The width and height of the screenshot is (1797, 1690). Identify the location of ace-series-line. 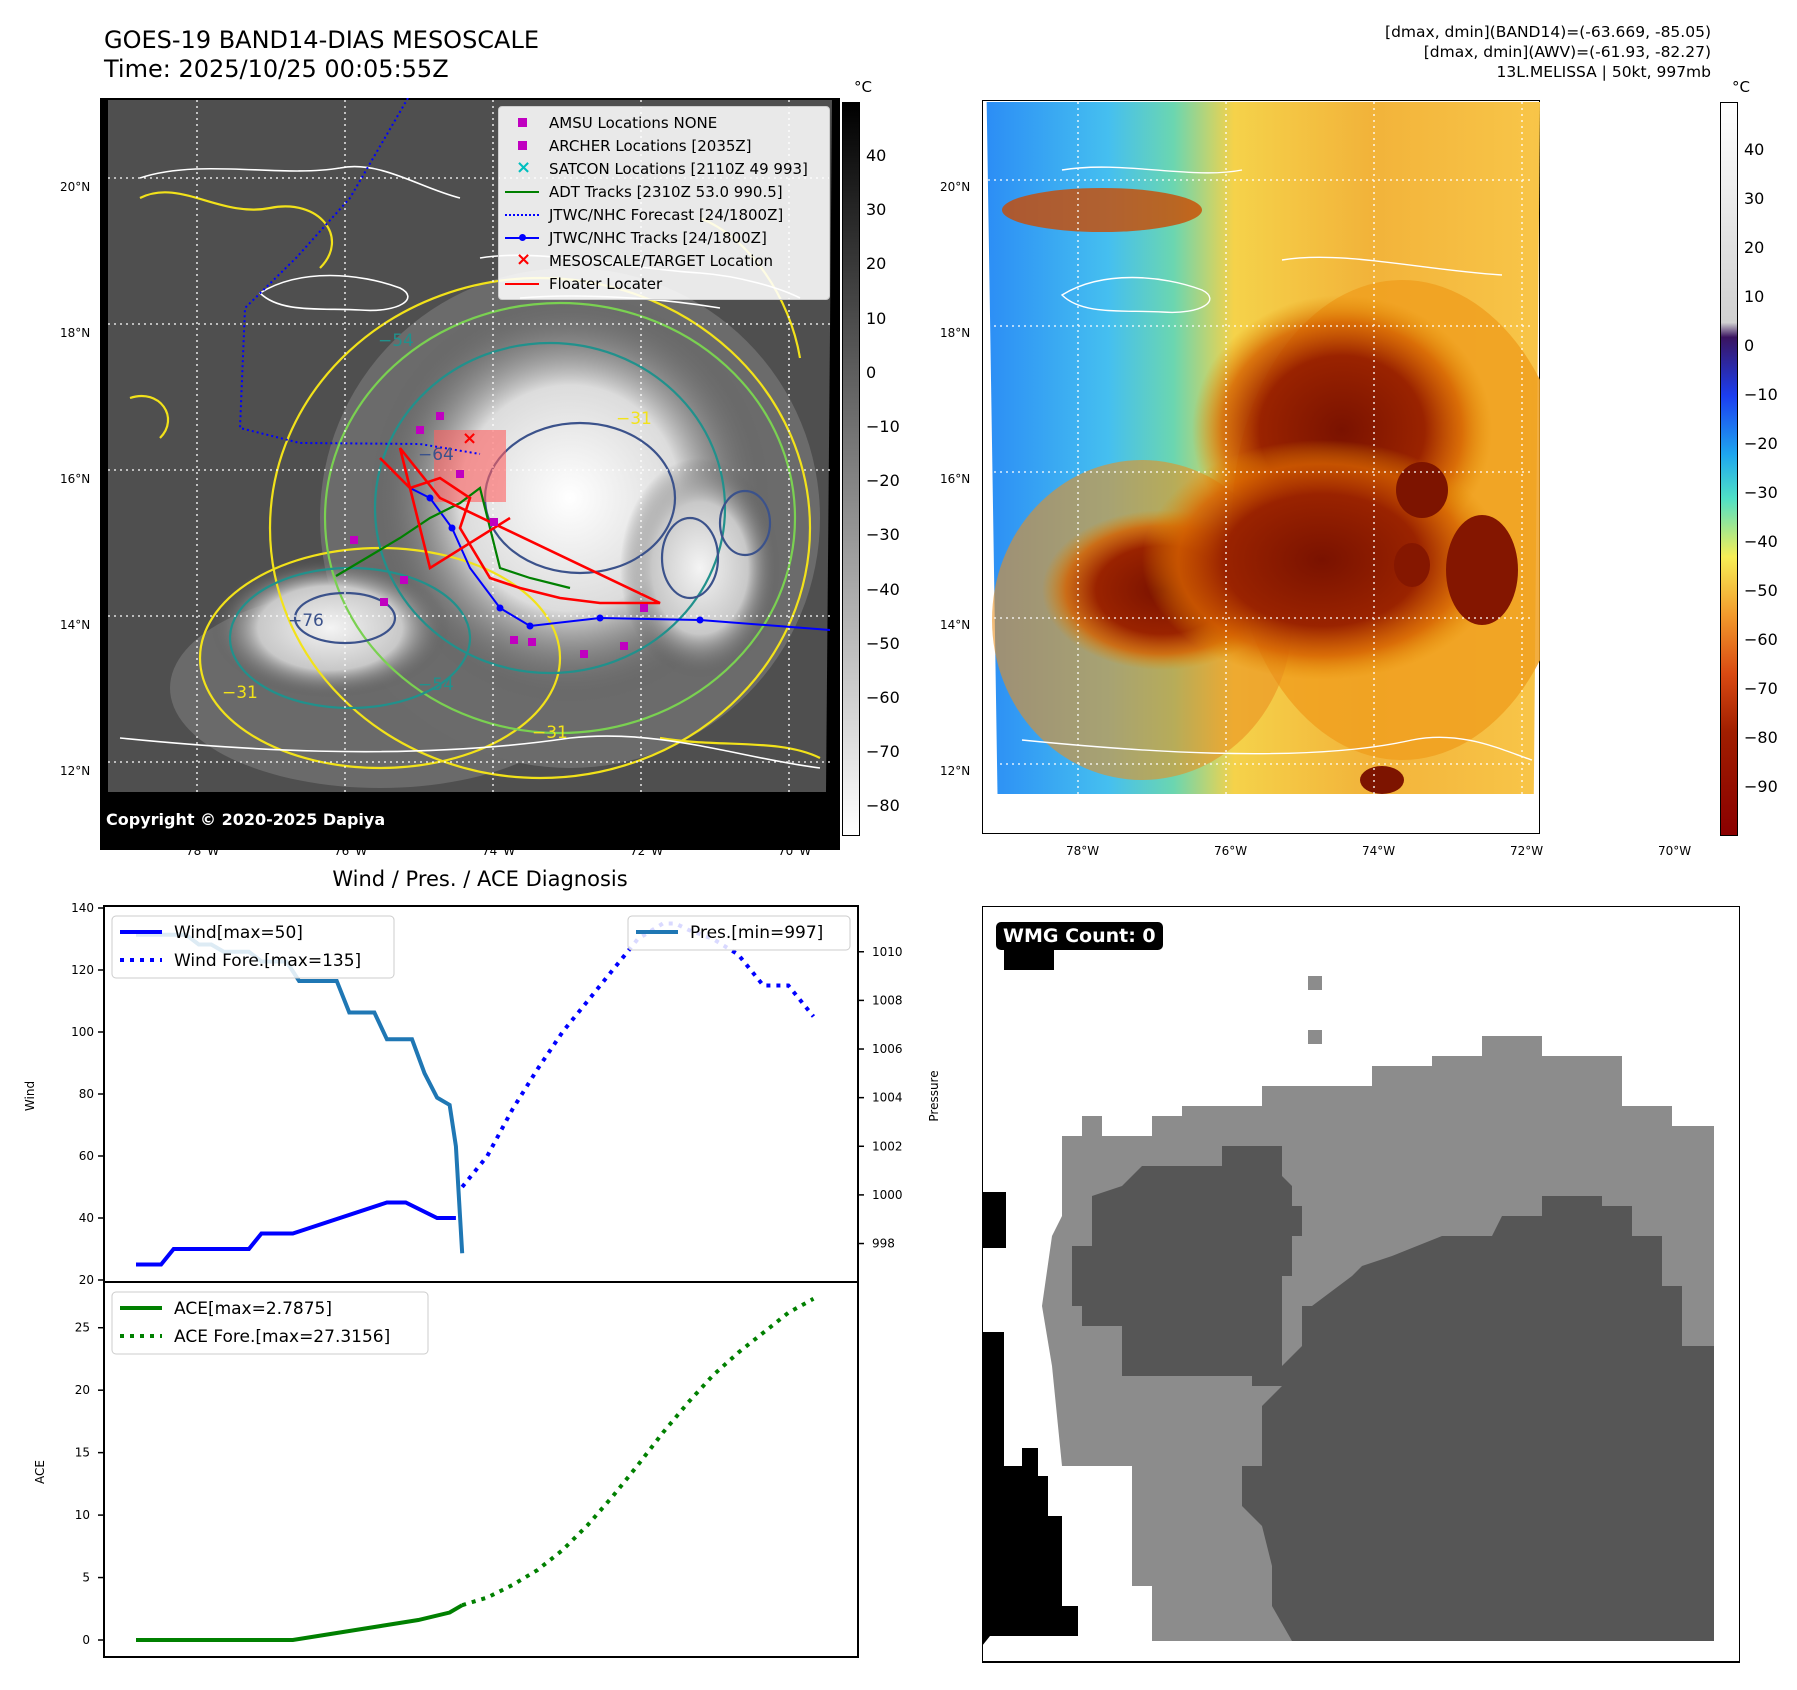
(300, 1623).